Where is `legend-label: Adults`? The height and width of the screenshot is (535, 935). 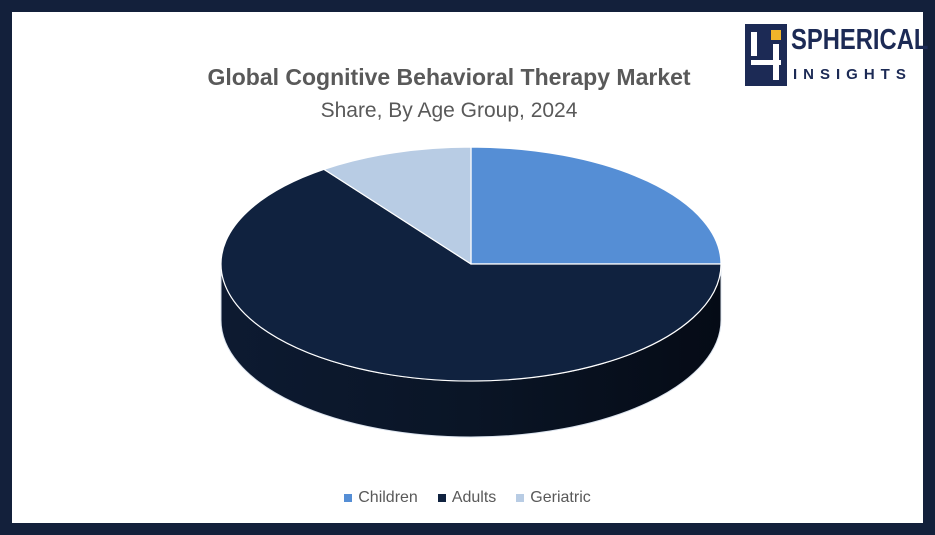 legend-label: Adults is located at coordinates (474, 497).